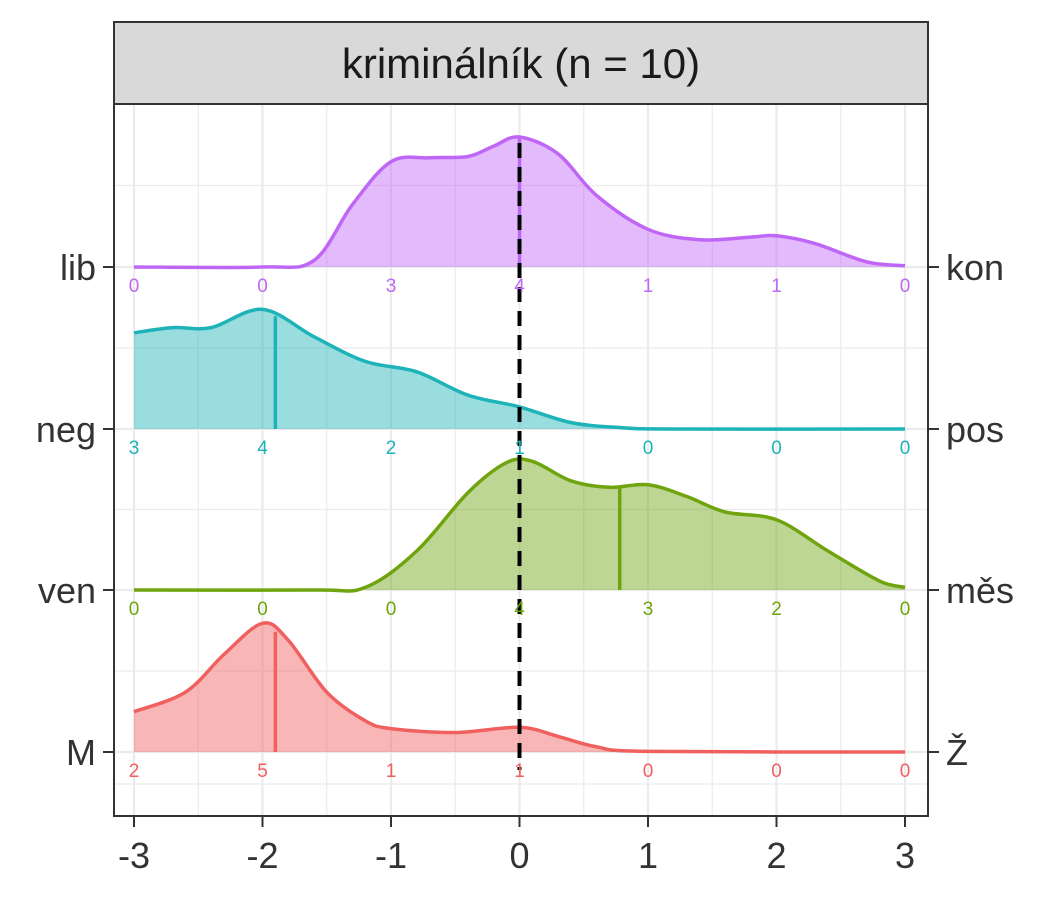 The width and height of the screenshot is (1050, 905). I want to click on x-tick-label: -3, so click(134, 855).